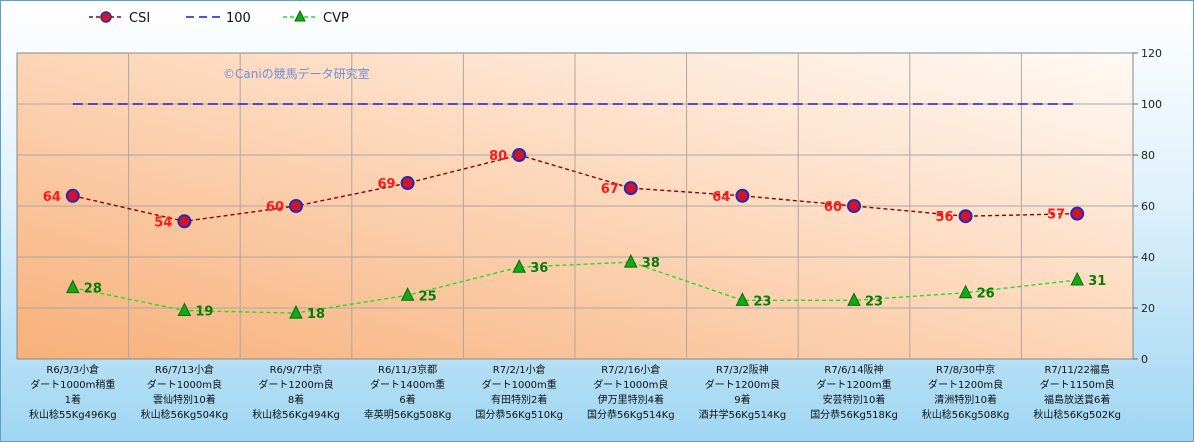 This screenshot has width=1194, height=442. What do you see at coordinates (610, 189) in the screenshot?
I see `data-label: 67` at bounding box center [610, 189].